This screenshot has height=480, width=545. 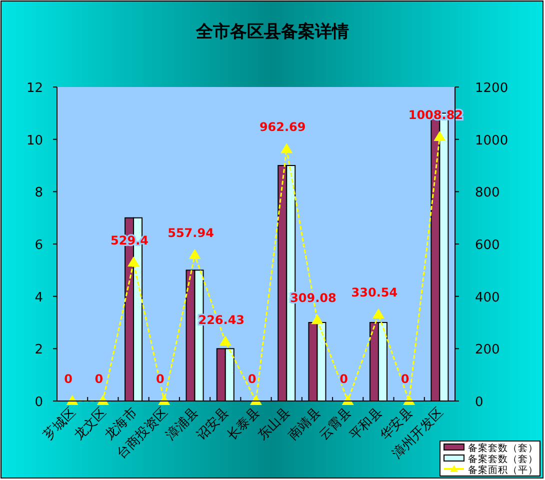 What do you see at coordinates (479, 402) in the screenshot?
I see `y2-tick-label: 0` at bounding box center [479, 402].